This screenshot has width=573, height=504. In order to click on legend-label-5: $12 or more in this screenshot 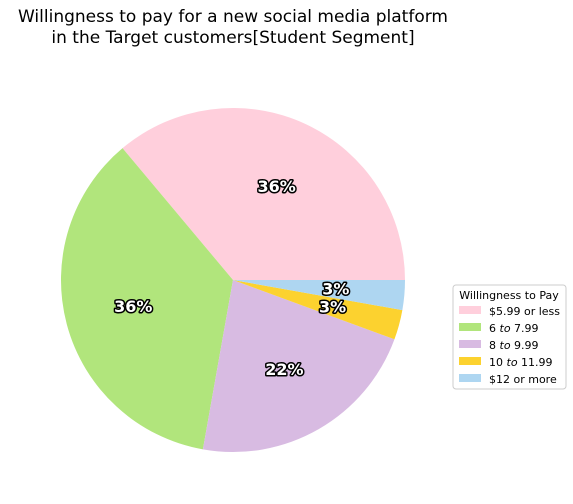, I will do `click(523, 379)`.